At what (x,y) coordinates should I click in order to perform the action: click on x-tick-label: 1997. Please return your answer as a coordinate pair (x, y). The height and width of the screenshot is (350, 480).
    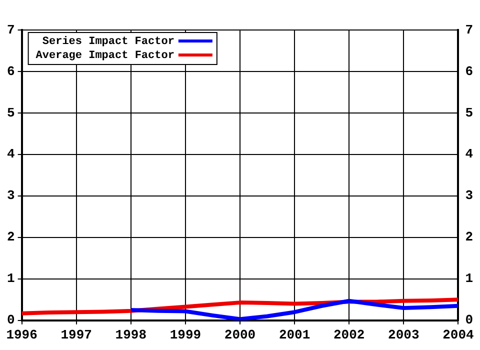
    Looking at the image, I should click on (76, 334).